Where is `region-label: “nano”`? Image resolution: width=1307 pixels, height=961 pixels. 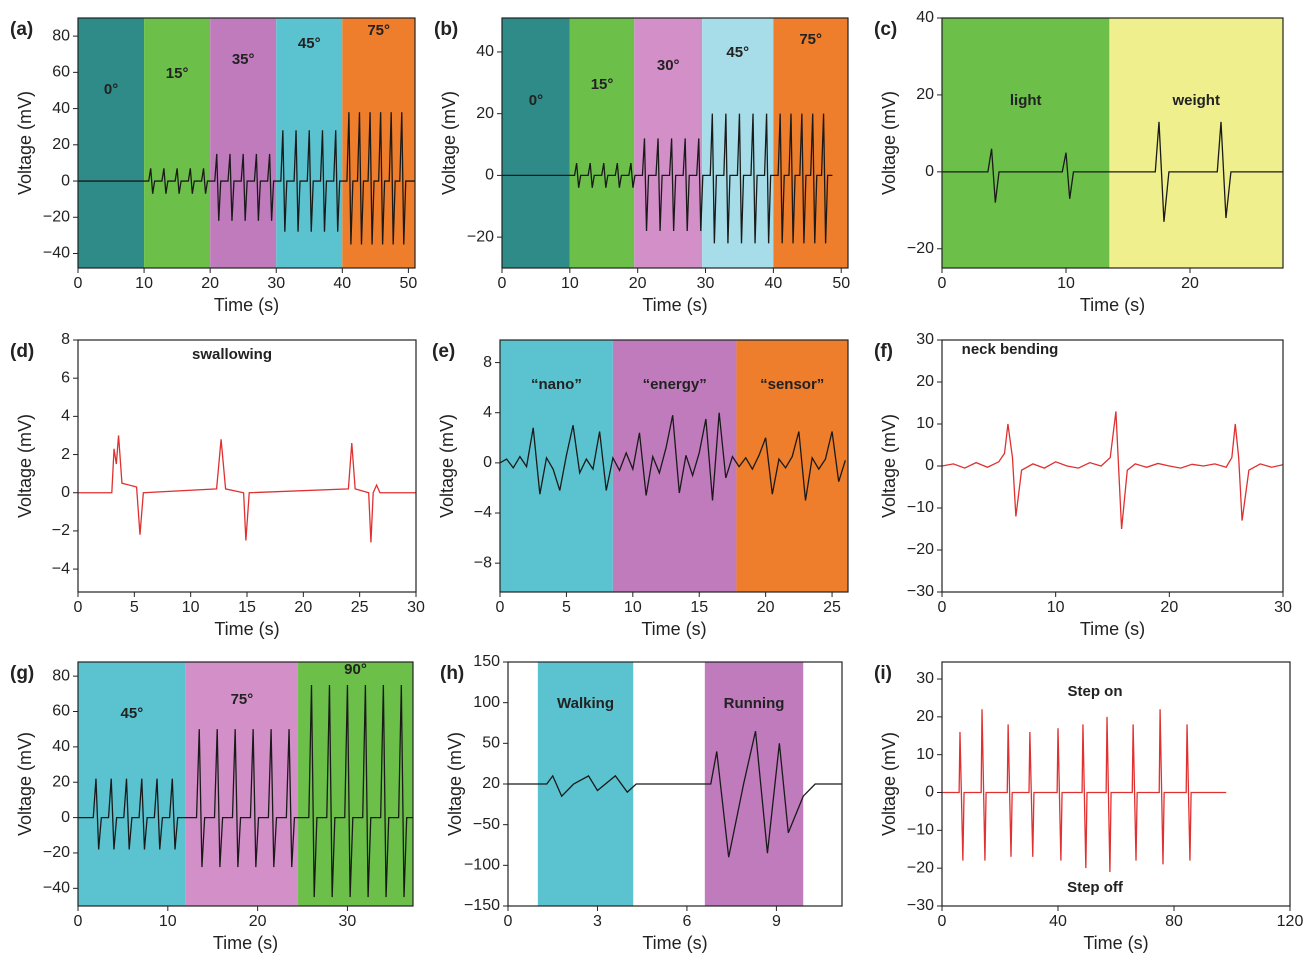 region-label: “nano” is located at coordinates (556, 384).